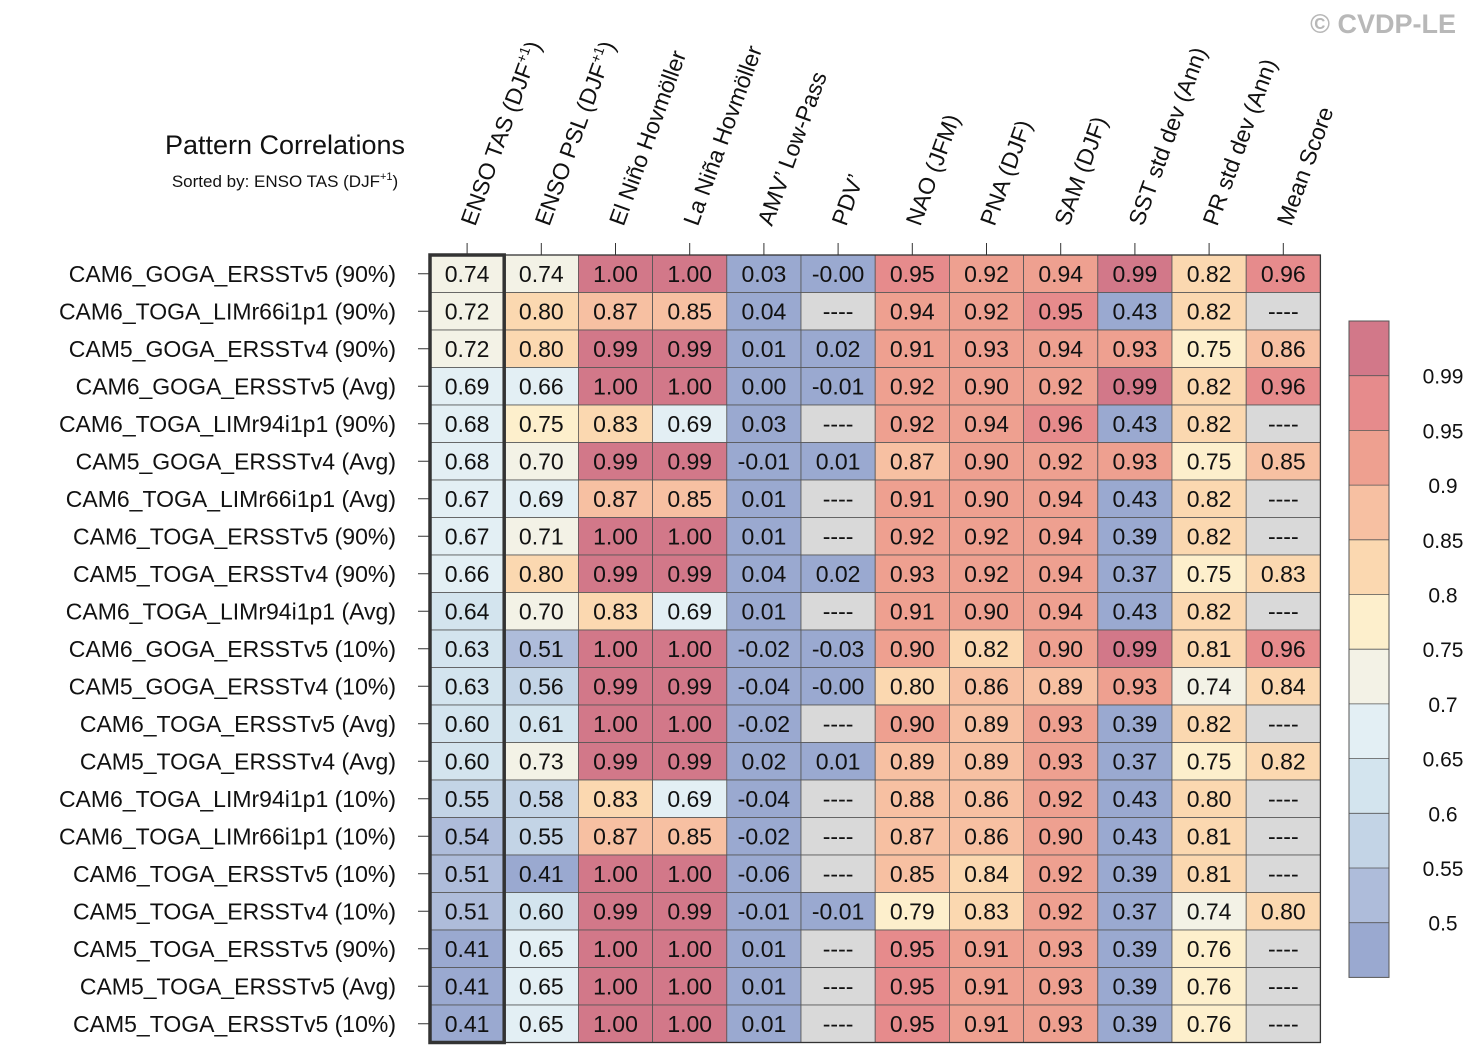 This screenshot has height=1064, width=1466. What do you see at coordinates (234, 574) in the screenshot?
I see `row-label: CAM5_TOGA_ERSSTv4 (90%)` at bounding box center [234, 574].